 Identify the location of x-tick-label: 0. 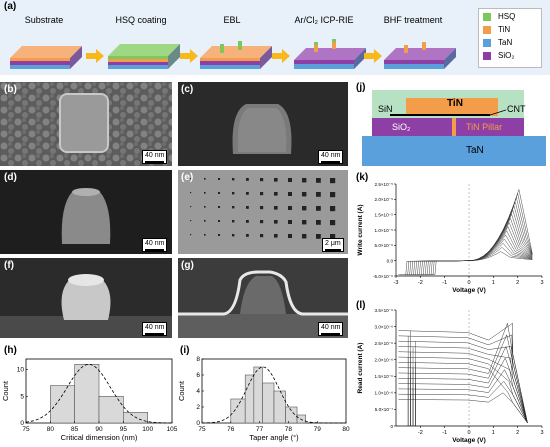
(468, 283).